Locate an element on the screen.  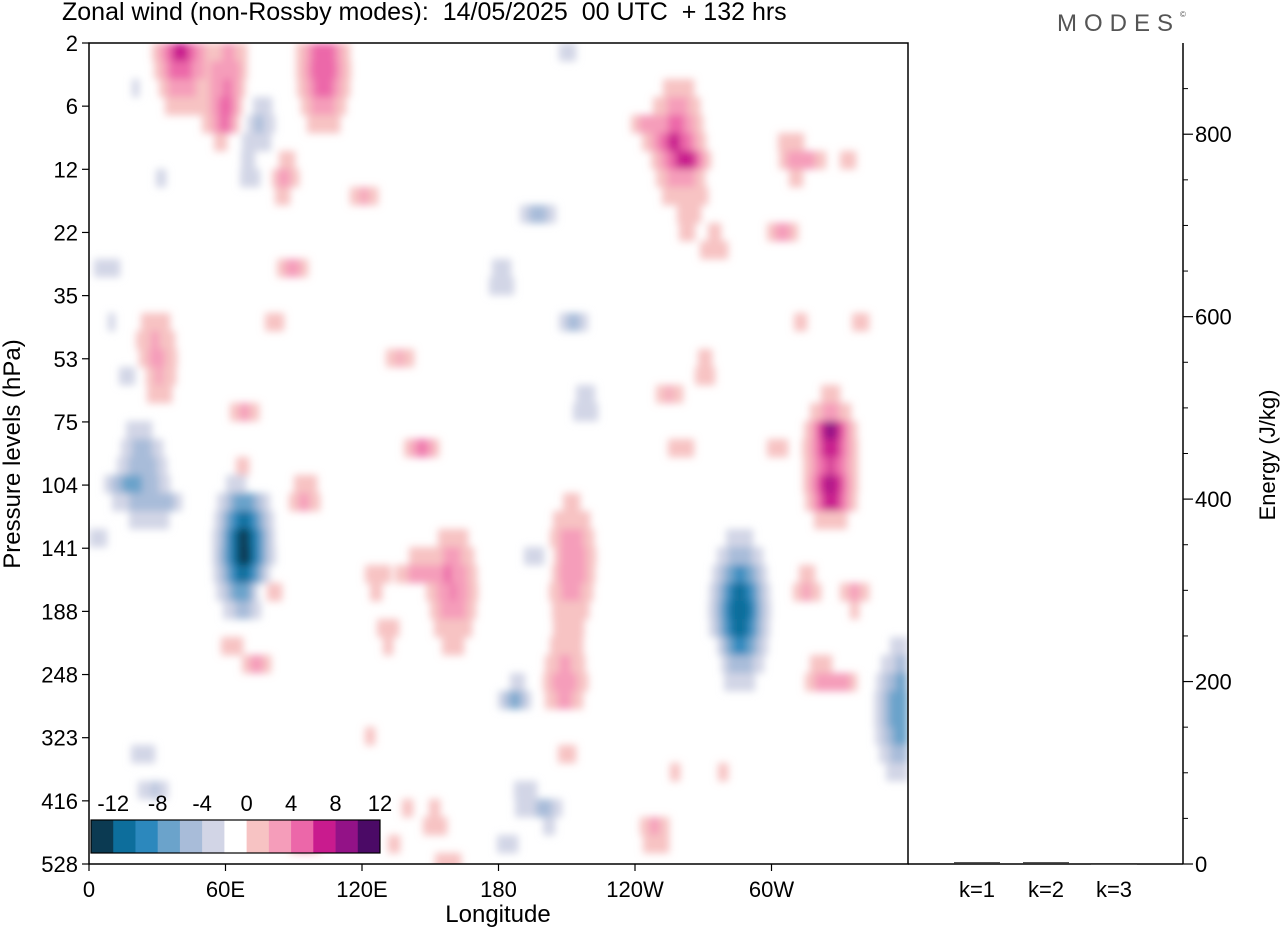
brand-mark: © is located at coordinates (1183, 14).